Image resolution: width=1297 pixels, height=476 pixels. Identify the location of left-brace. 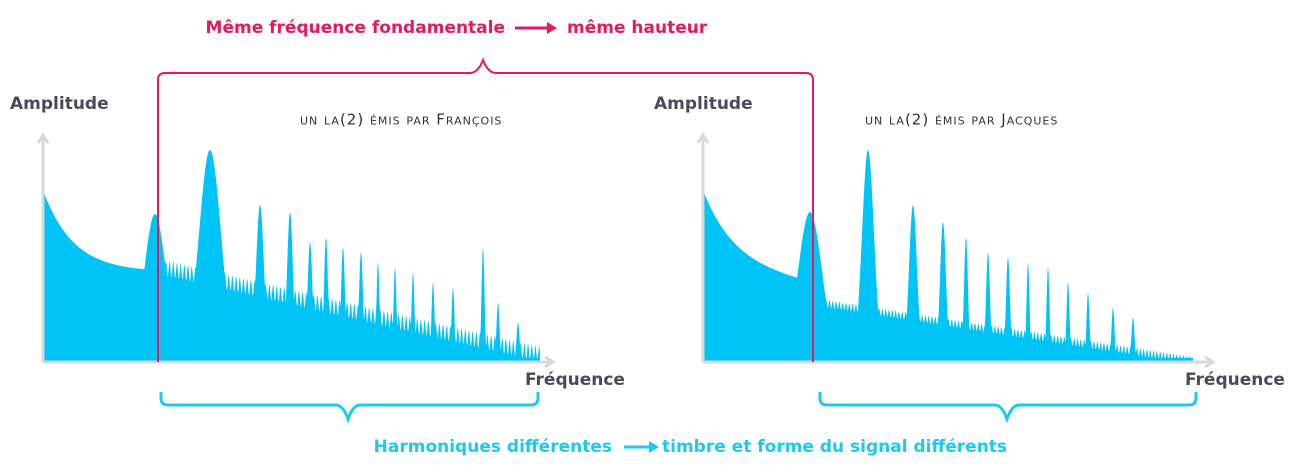
(349, 408).